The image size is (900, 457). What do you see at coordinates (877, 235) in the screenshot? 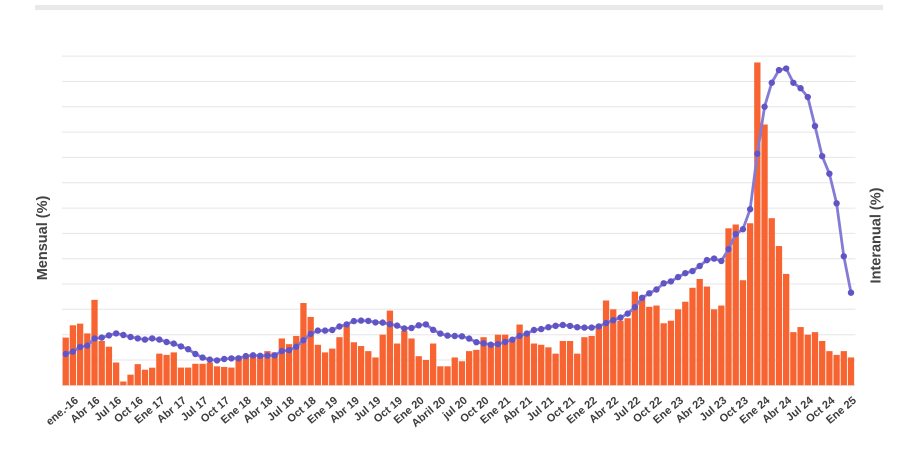
I see `svg-text: Interanual (%)` at bounding box center [877, 235].